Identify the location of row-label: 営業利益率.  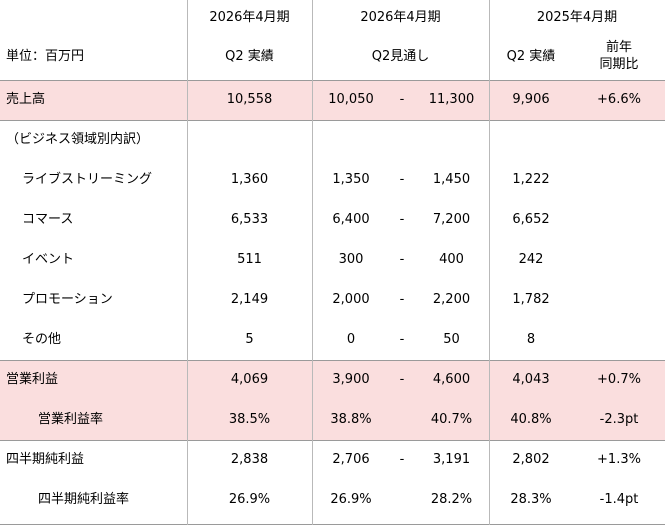
(71, 419).